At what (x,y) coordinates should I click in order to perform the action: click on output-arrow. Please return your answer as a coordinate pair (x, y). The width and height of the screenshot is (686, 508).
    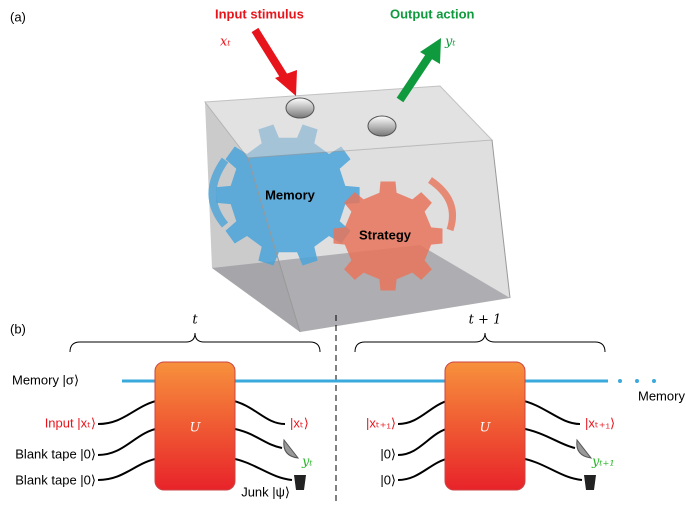
    Looking at the image, I should click on (415, 77).